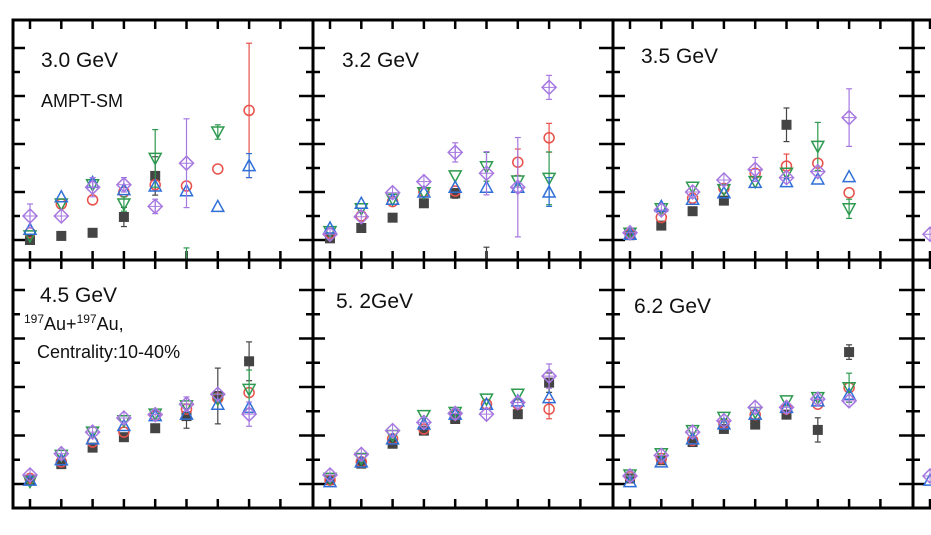  I want to click on centrality-label: Centrality:10-40%, so click(108, 352).